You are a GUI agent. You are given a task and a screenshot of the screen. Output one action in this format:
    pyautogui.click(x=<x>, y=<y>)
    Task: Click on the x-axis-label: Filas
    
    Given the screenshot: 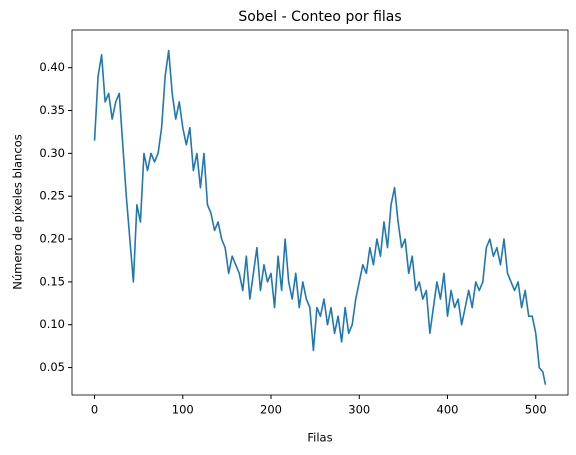 What is the action you would take?
    pyautogui.click(x=319, y=438)
    